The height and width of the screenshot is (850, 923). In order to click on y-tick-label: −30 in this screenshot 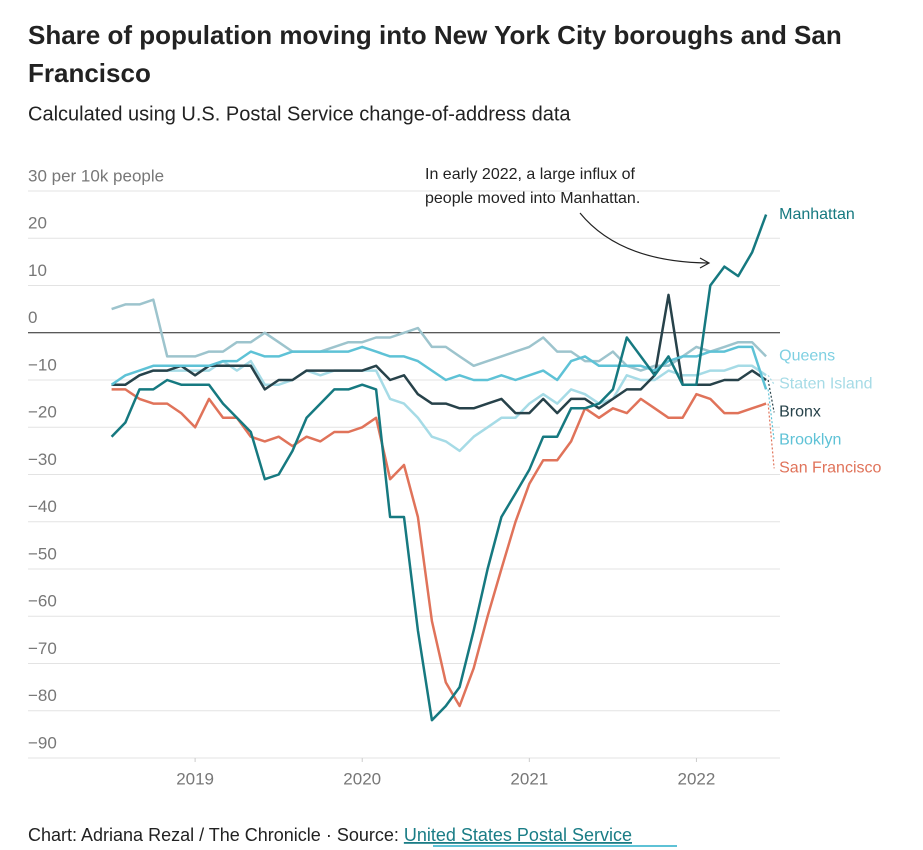, I will do `click(42, 459)`.